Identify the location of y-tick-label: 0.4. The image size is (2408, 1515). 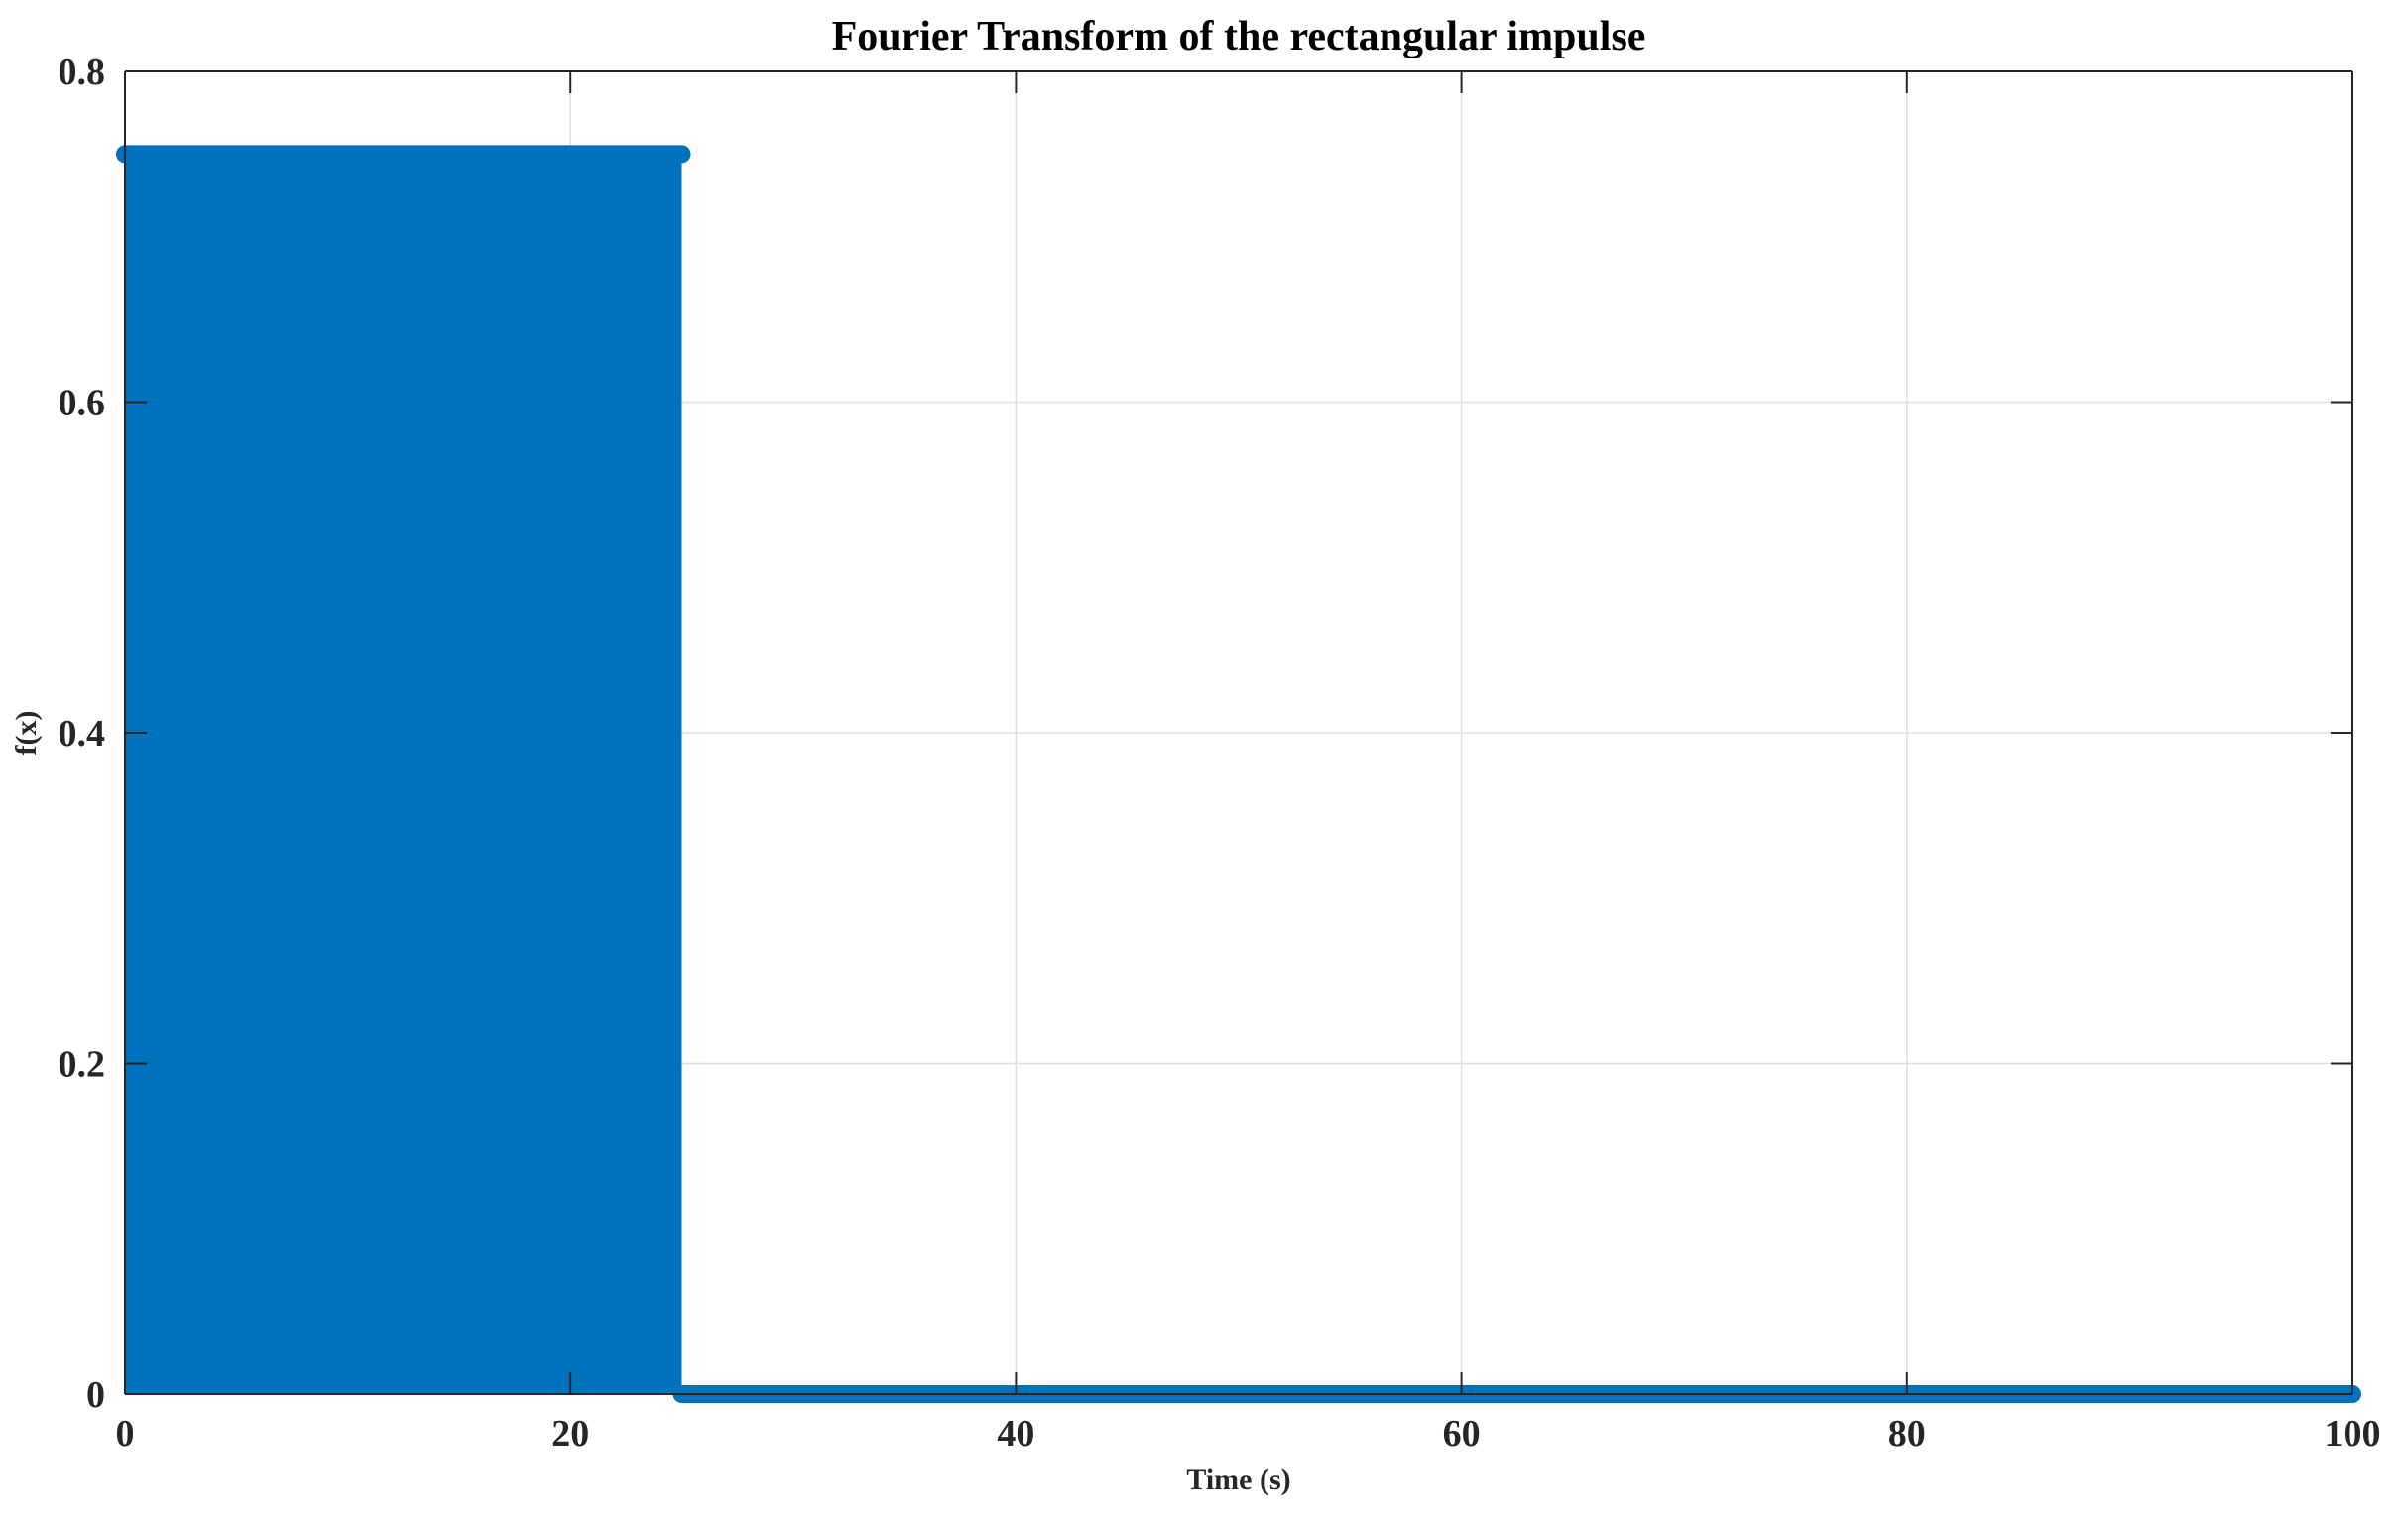
(83, 734).